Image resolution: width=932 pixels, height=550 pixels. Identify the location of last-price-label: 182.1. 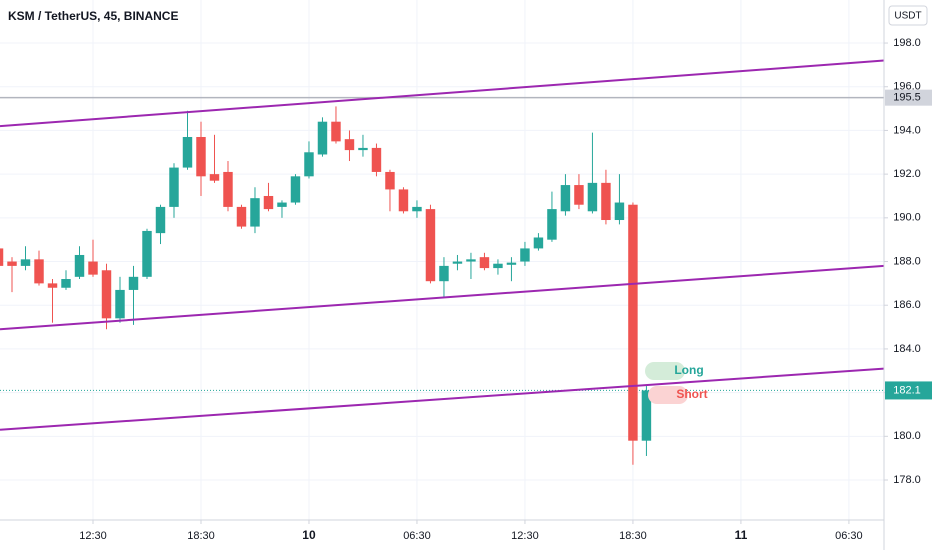
(907, 390).